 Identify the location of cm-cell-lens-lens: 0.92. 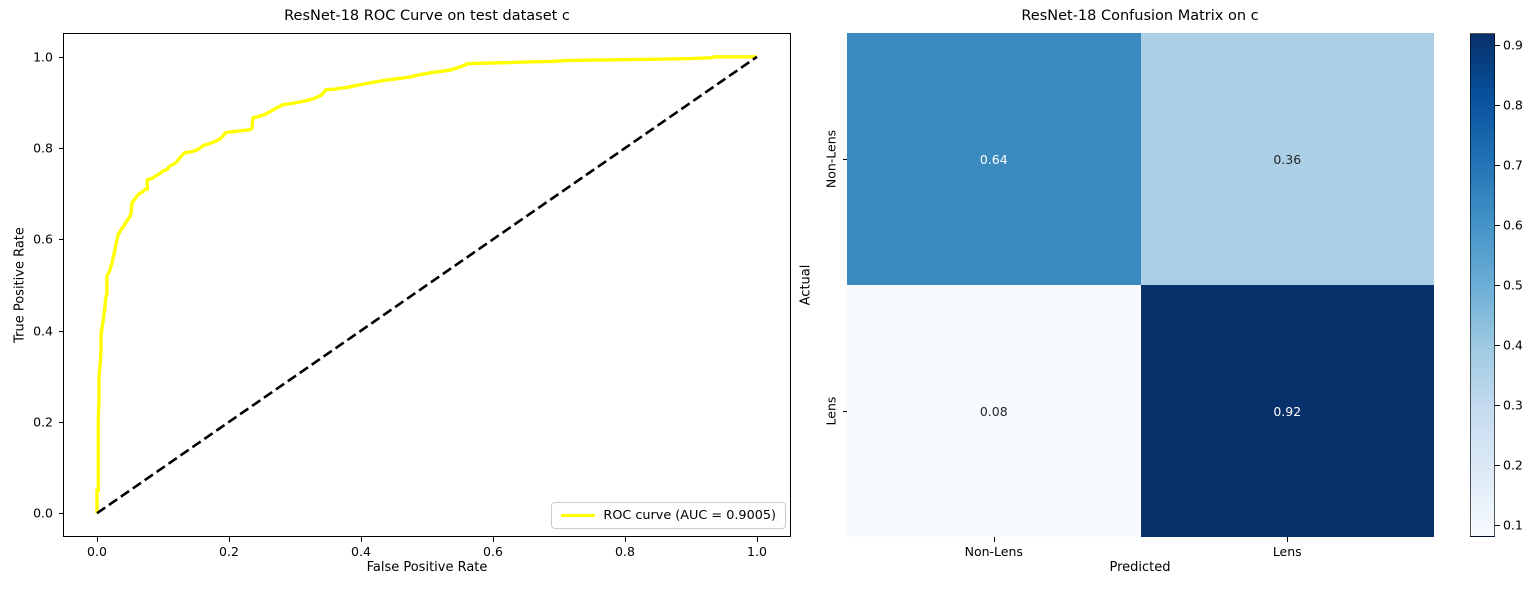
(1287, 411).